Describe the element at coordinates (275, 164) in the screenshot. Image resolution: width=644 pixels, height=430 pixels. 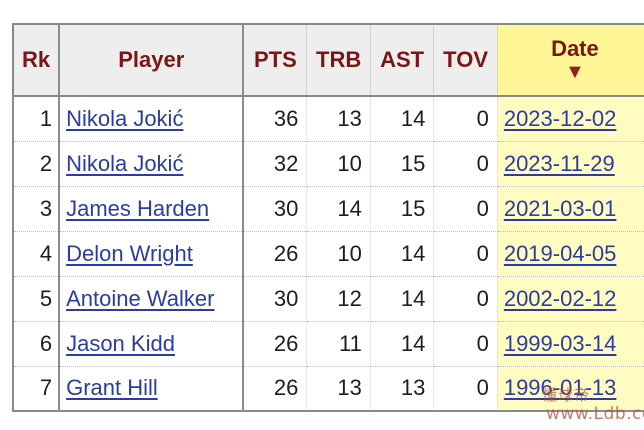
I see `cell-pts: 32` at that location.